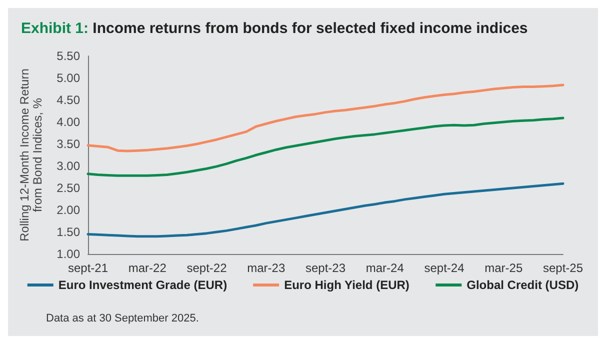 Image resolution: width=606 pixels, height=344 pixels. Describe the element at coordinates (347, 285) in the screenshot. I see `legend-label: Euro High Yield (EUR)` at that location.